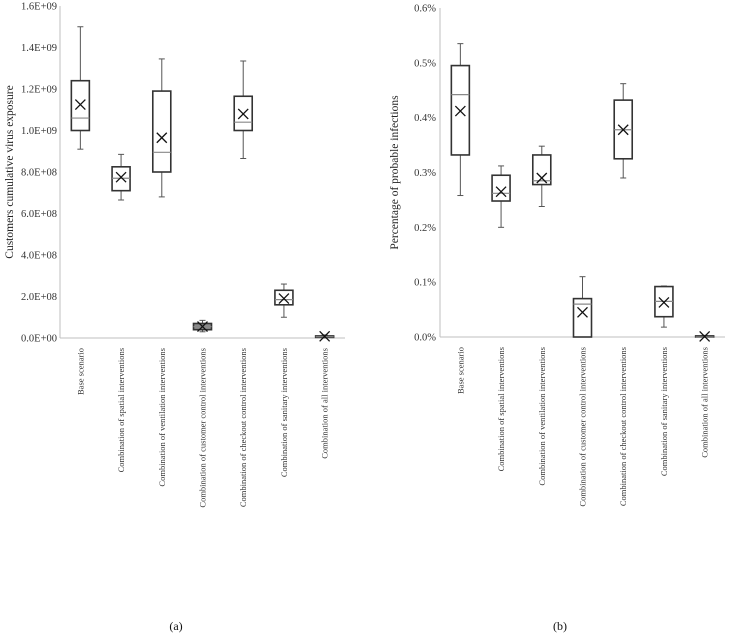  Describe the element at coordinates (39, 256) in the screenshot. I see `y-tick-label: 4.0E+08` at that location.